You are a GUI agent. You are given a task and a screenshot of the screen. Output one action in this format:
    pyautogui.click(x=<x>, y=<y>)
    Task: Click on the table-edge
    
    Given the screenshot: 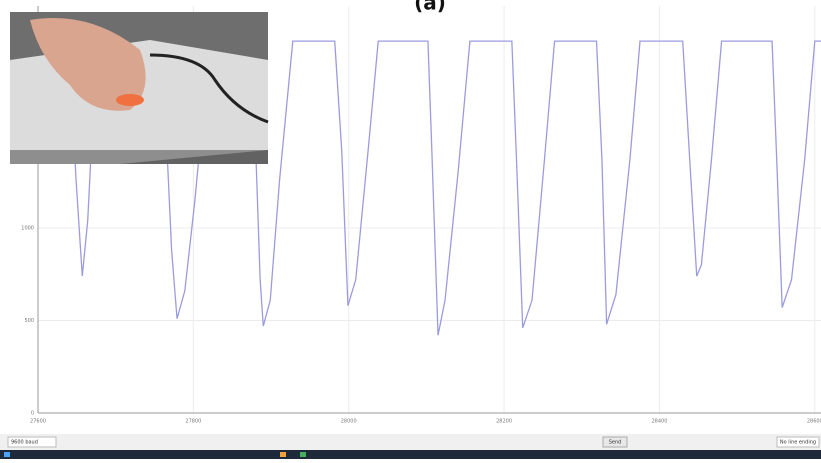 What is the action you would take?
    pyautogui.click(x=139, y=157)
    